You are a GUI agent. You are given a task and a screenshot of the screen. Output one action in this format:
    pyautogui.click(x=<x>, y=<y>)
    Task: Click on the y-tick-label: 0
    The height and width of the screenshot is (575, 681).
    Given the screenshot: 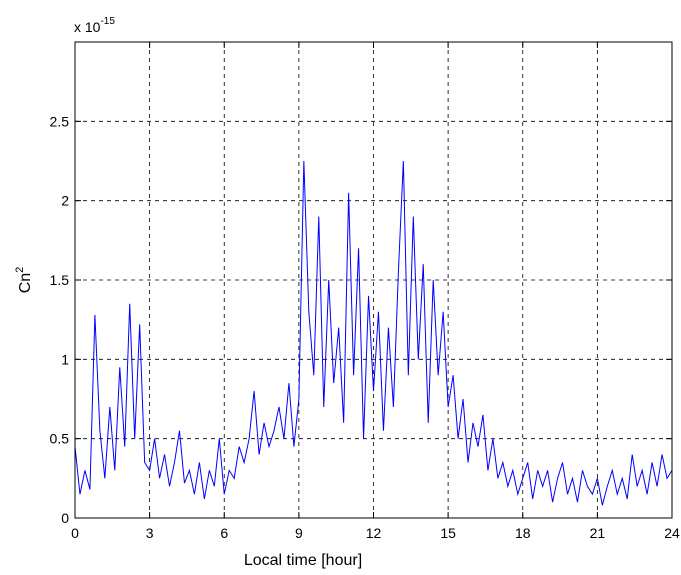 What is the action you would take?
    pyautogui.click(x=65, y=518)
    